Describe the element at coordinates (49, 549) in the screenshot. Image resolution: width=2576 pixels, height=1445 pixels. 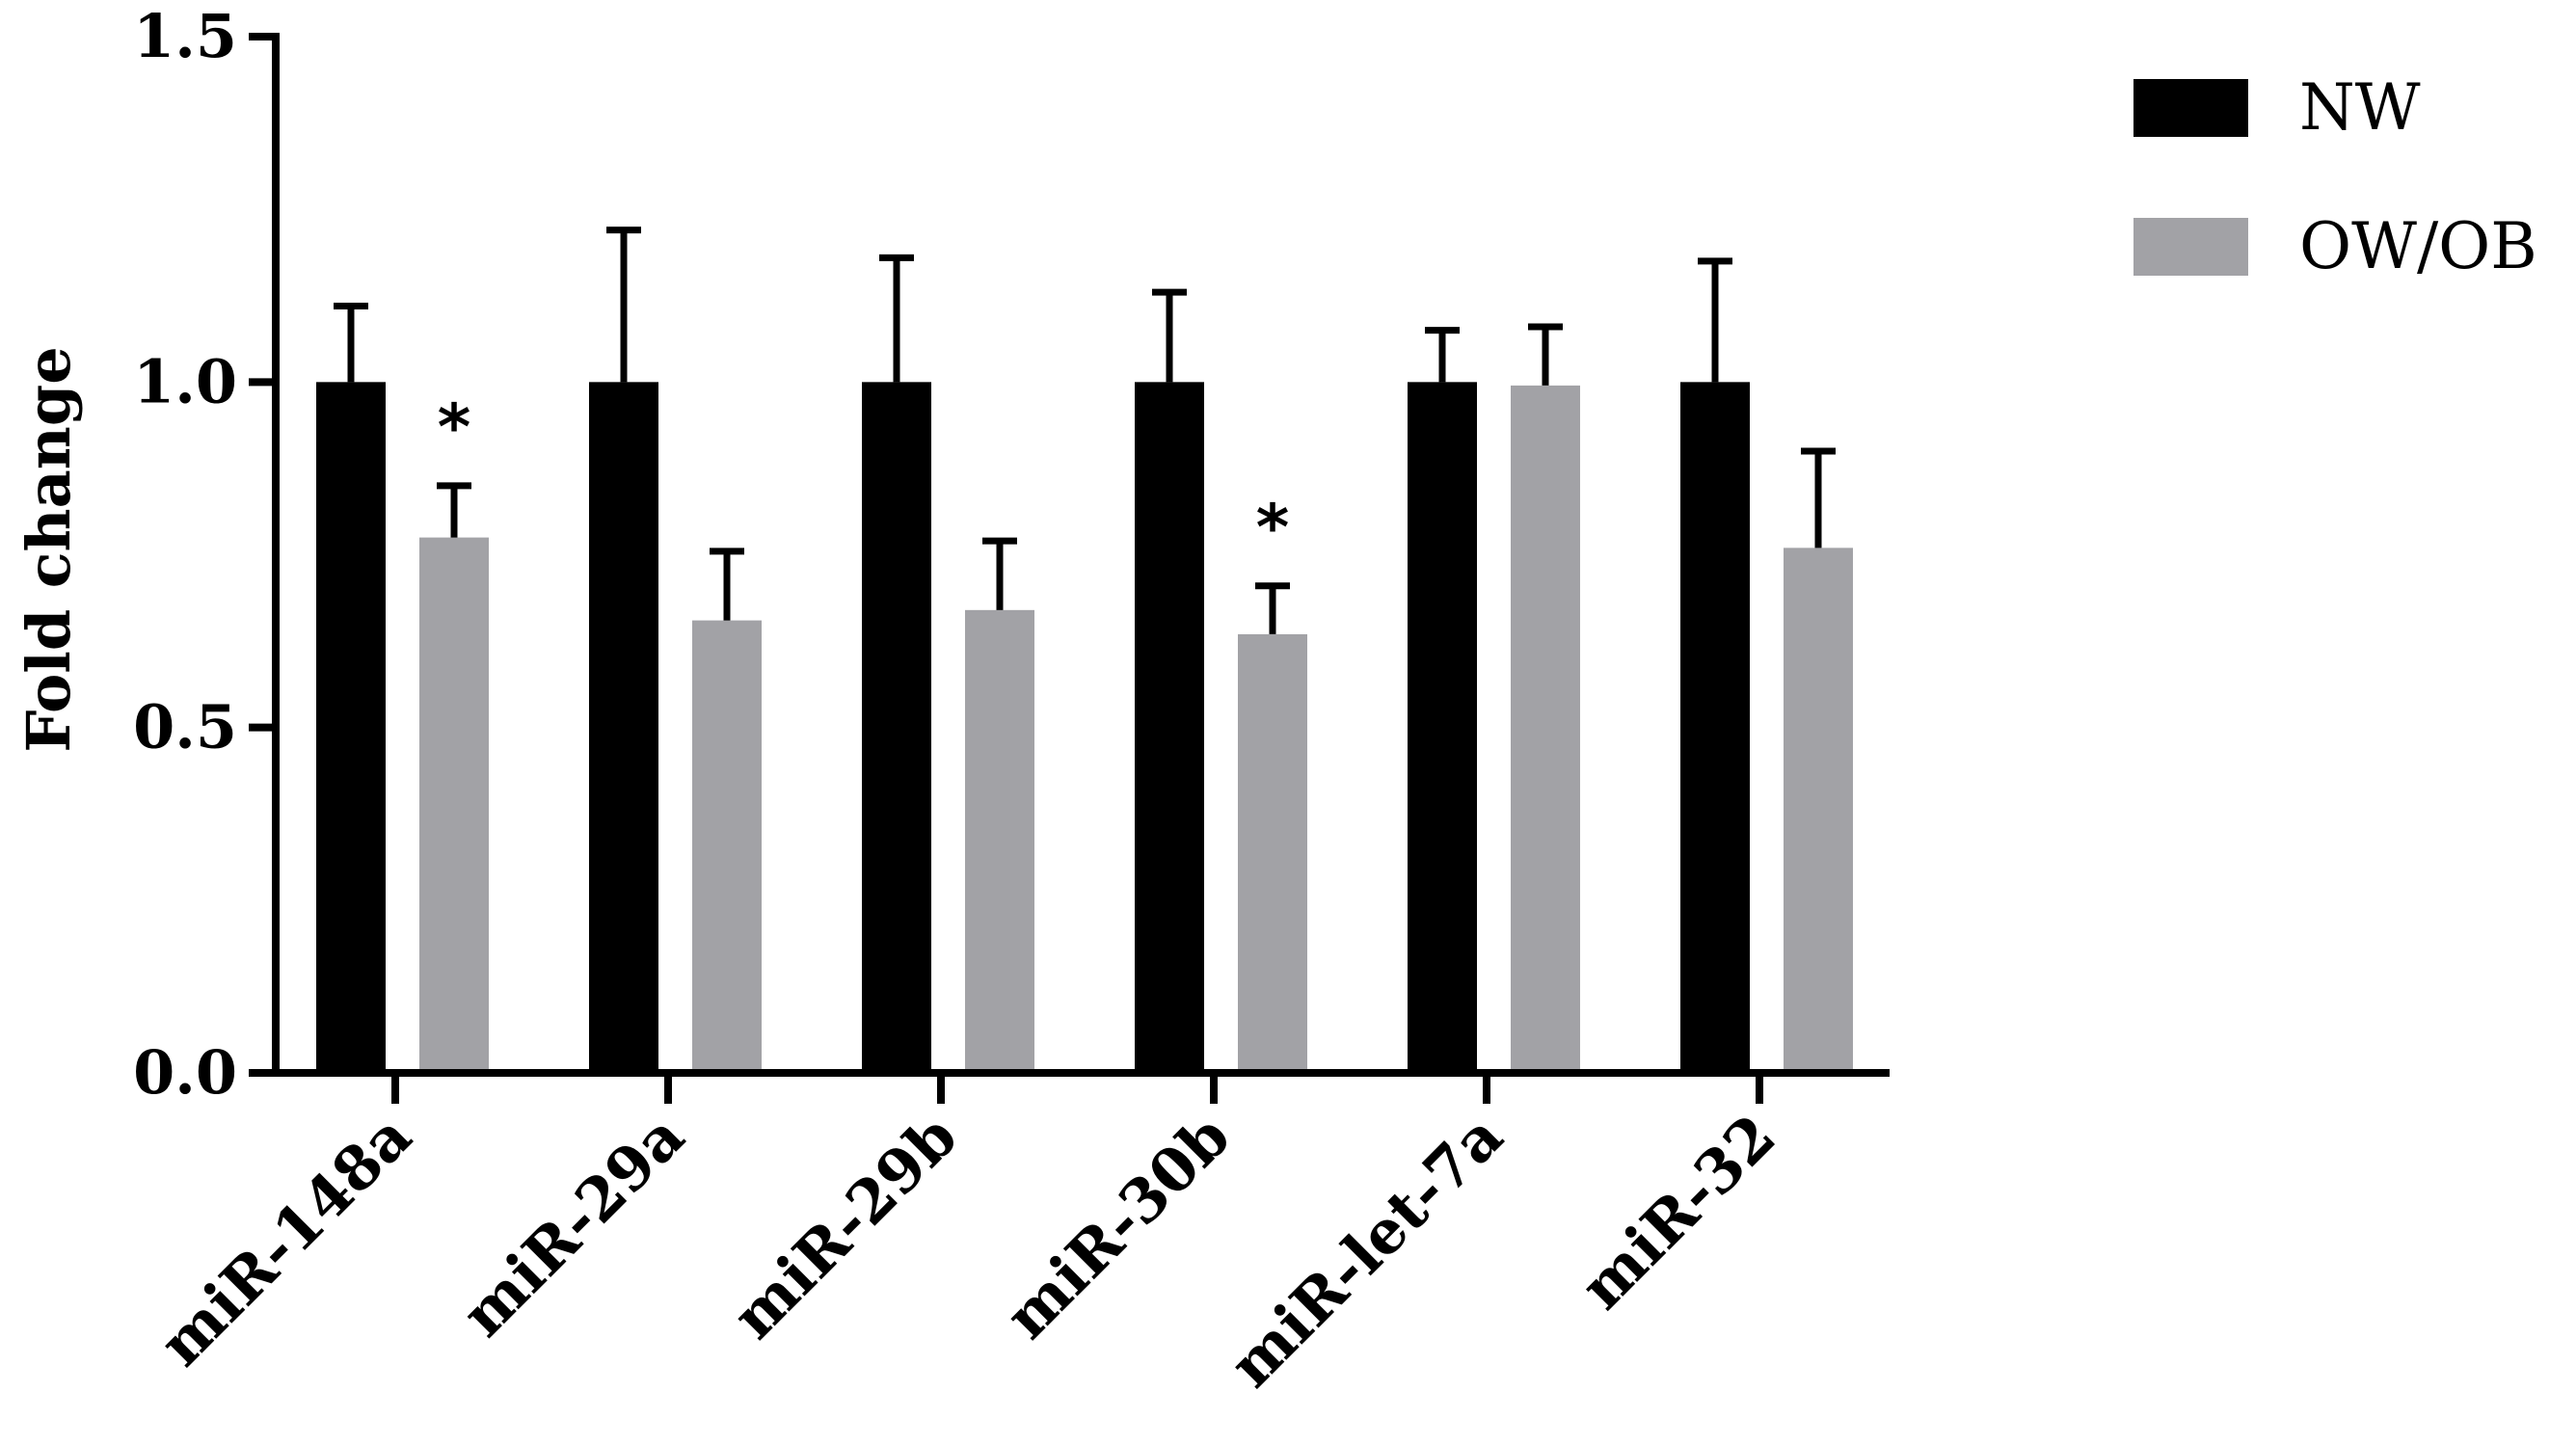
I see `y-axis-title: Fold change` at that location.